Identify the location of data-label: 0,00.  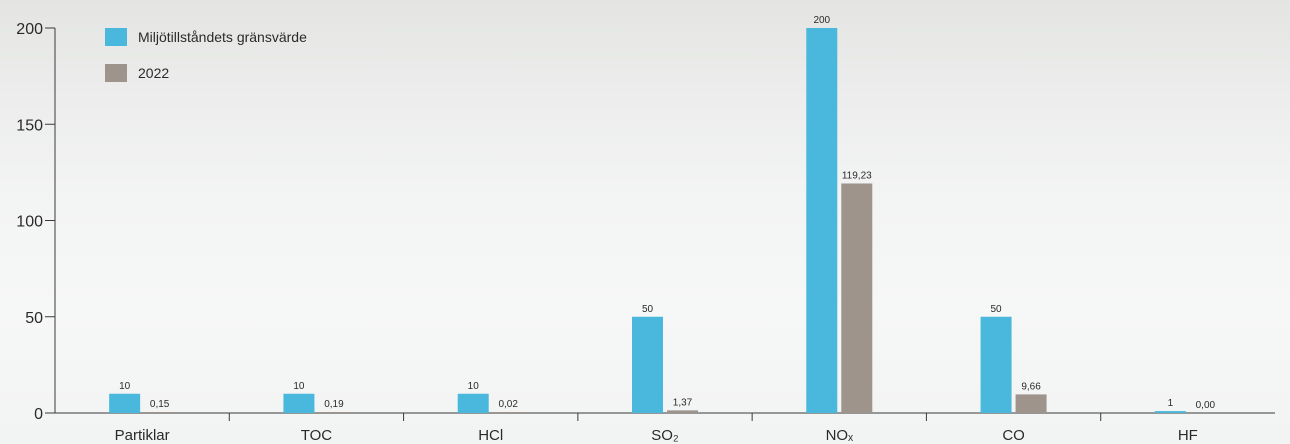
(1206, 405).